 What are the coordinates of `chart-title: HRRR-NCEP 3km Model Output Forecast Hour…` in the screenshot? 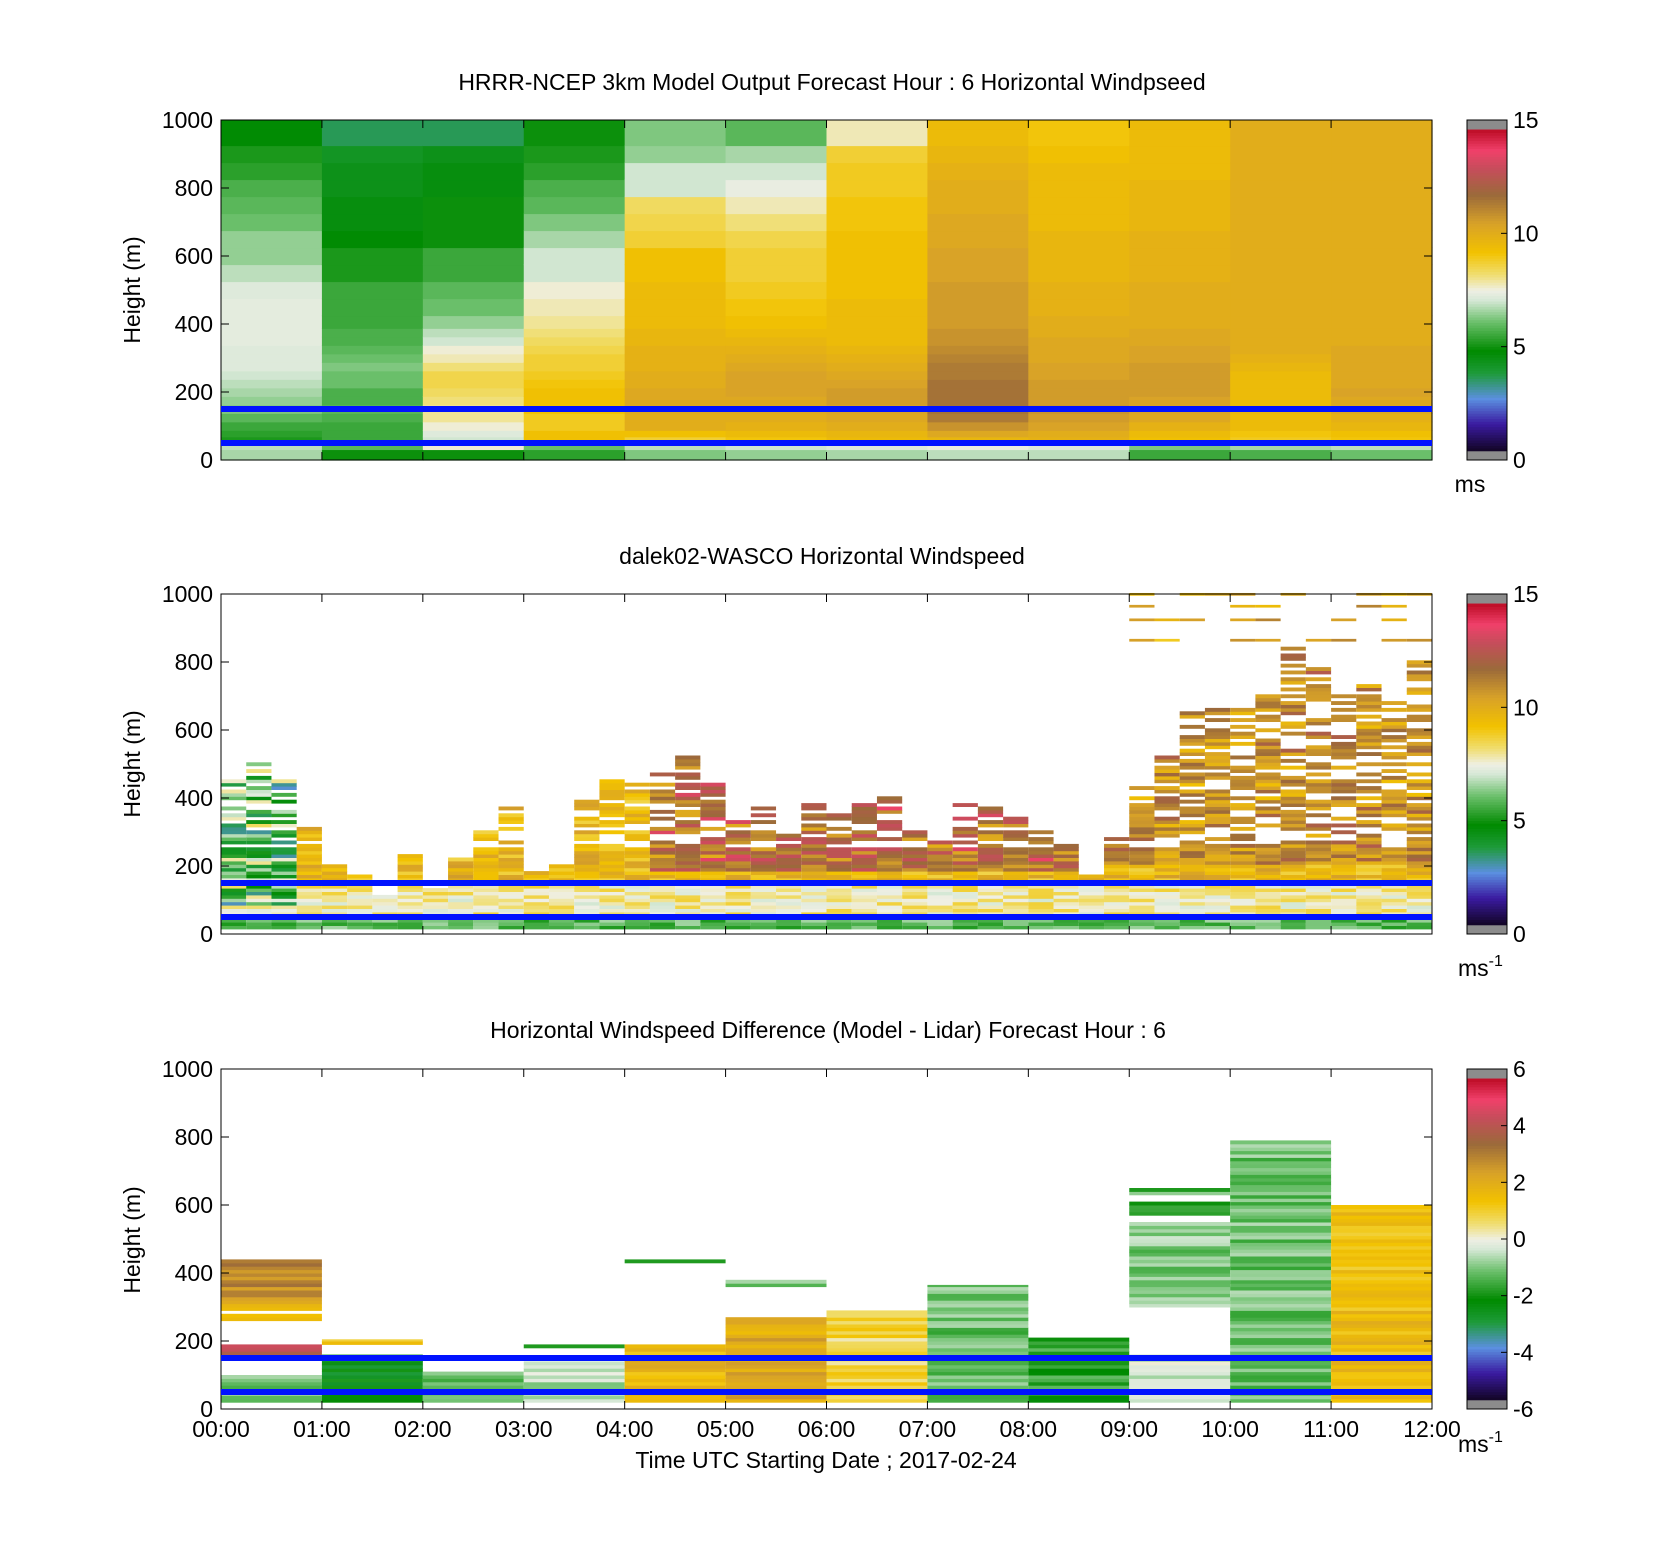 It's located at (831, 82).